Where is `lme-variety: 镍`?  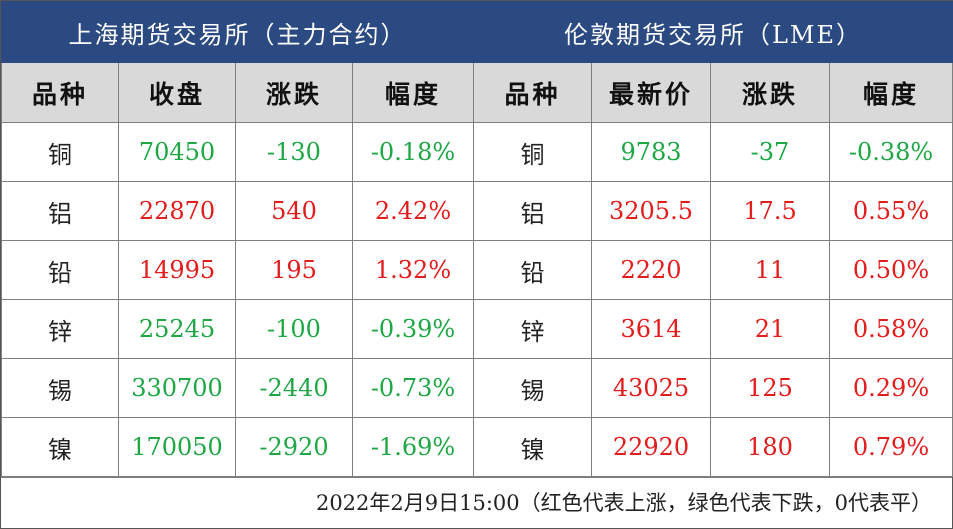
lme-variety: 镍 is located at coordinates (532, 447).